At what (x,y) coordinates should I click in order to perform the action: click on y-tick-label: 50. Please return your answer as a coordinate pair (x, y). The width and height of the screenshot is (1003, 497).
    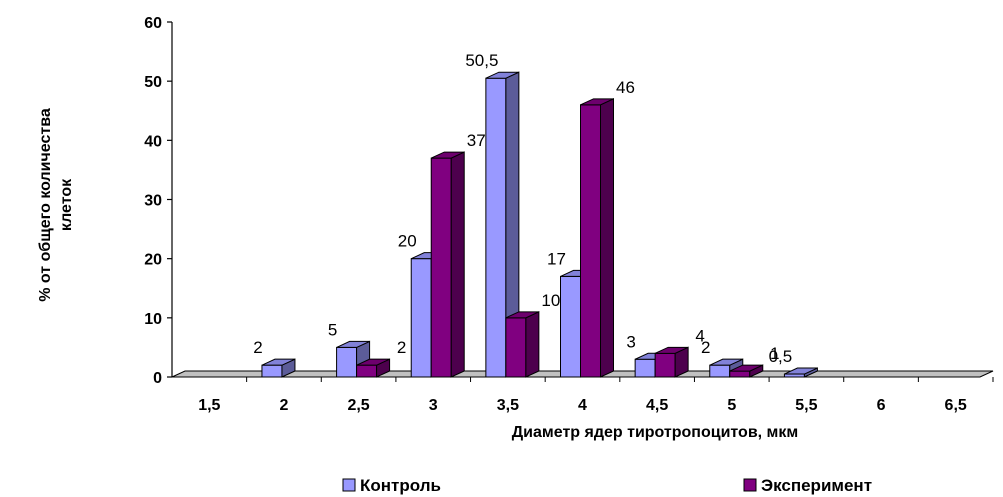
    Looking at the image, I should click on (153, 82).